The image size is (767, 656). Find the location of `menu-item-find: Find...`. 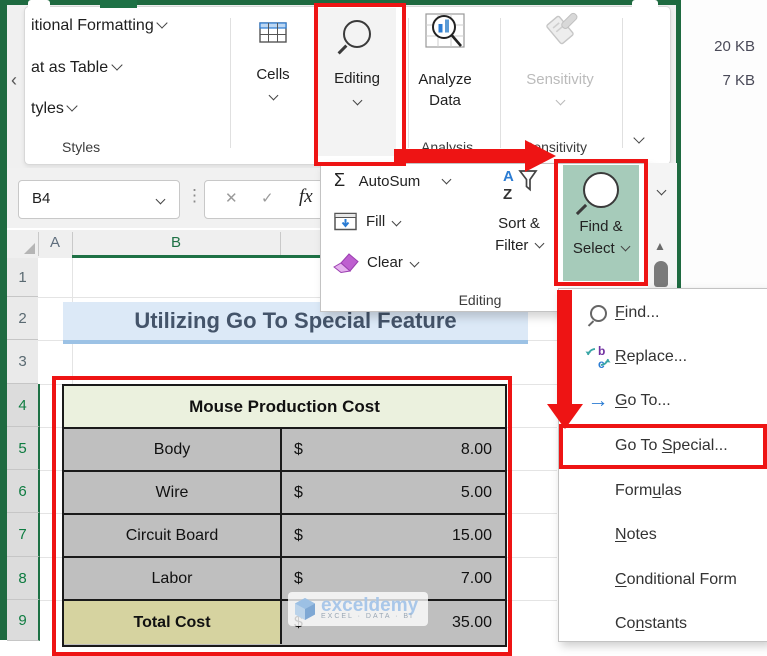

menu-item-find: Find... is located at coordinates (663, 313).